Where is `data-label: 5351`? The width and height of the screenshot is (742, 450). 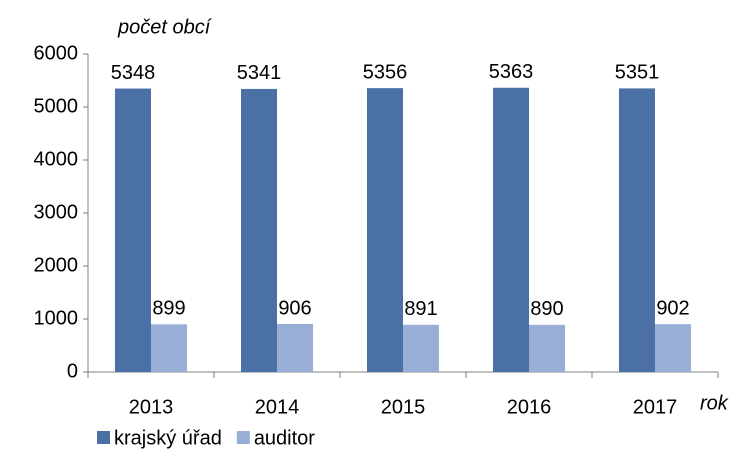
data-label: 5351 is located at coordinates (637, 73).